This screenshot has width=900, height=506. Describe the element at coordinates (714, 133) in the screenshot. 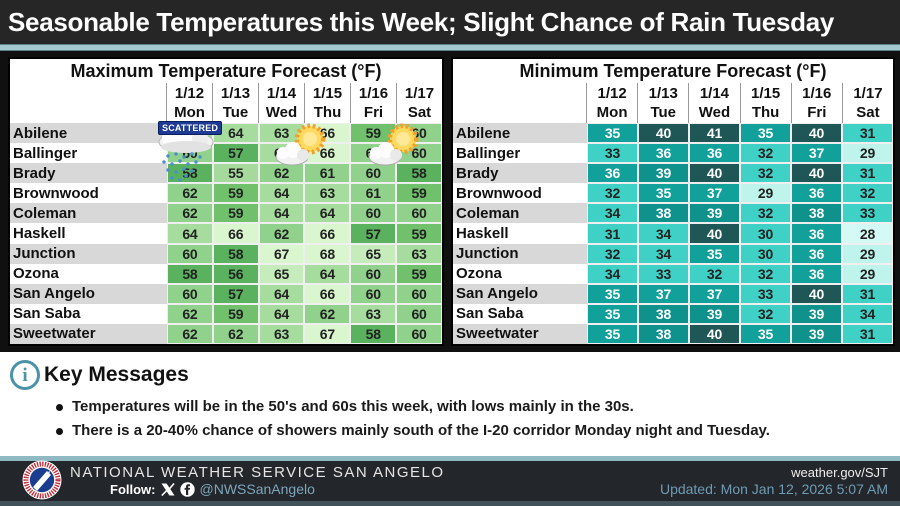

I see `temp-cell: 41` at that location.